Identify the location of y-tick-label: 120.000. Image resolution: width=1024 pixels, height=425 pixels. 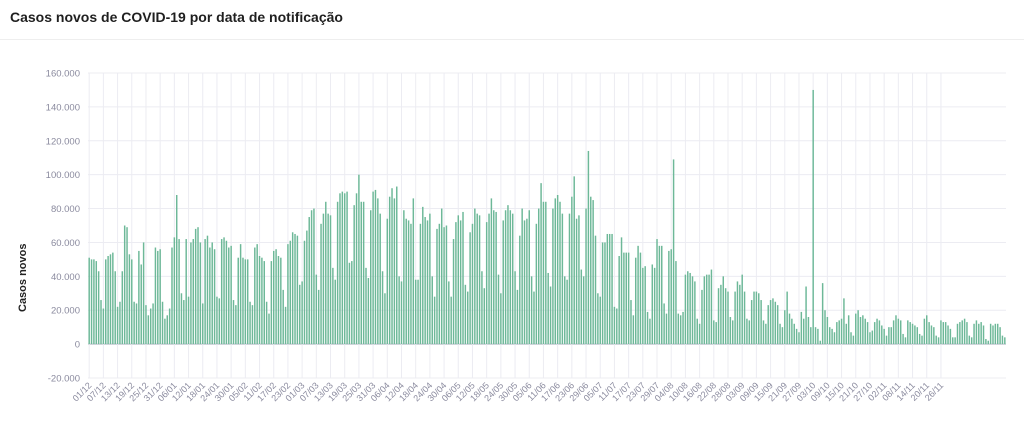
(63, 141).